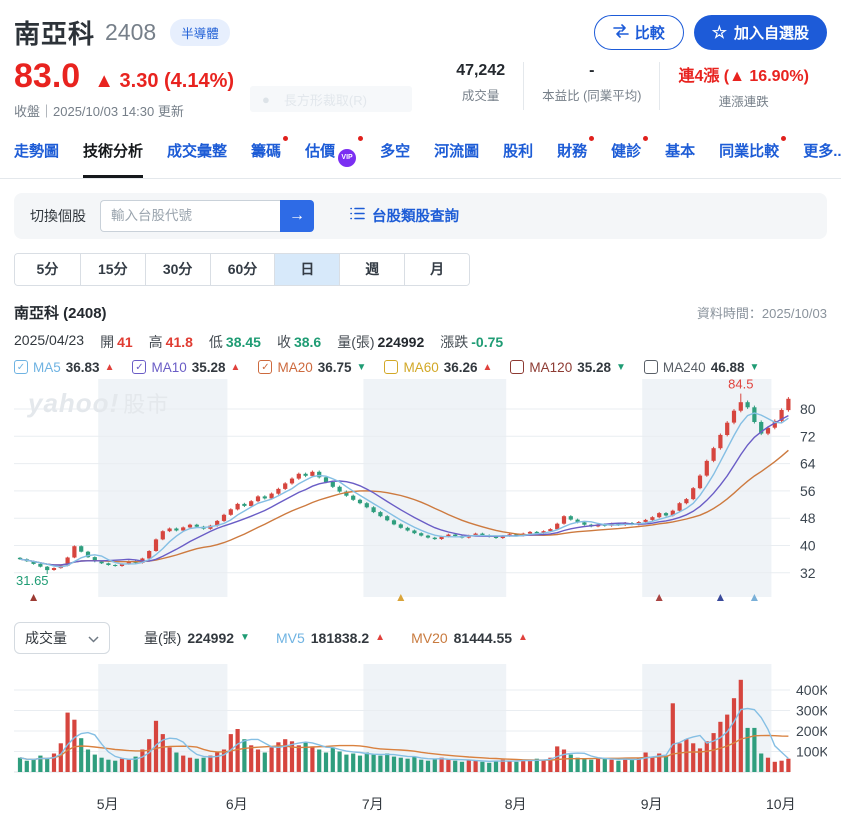  Describe the element at coordinates (64, 367) in the screenshot. I see `ma-toggle-MA5: ✓ MA5 36.83 ▲` at that location.